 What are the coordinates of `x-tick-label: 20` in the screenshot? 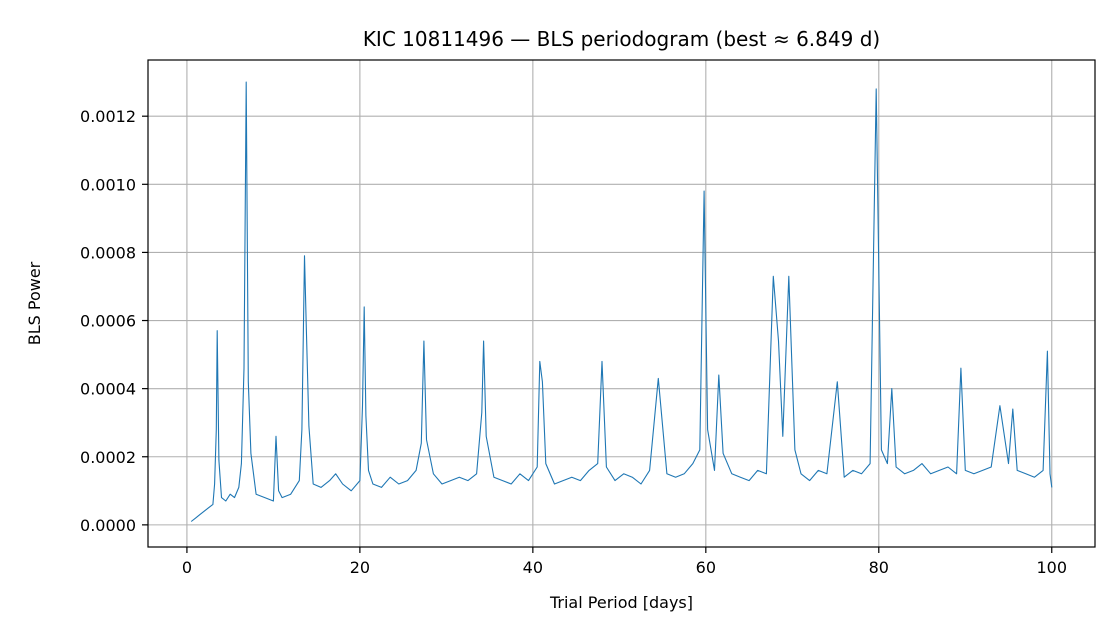 It's located at (360, 567).